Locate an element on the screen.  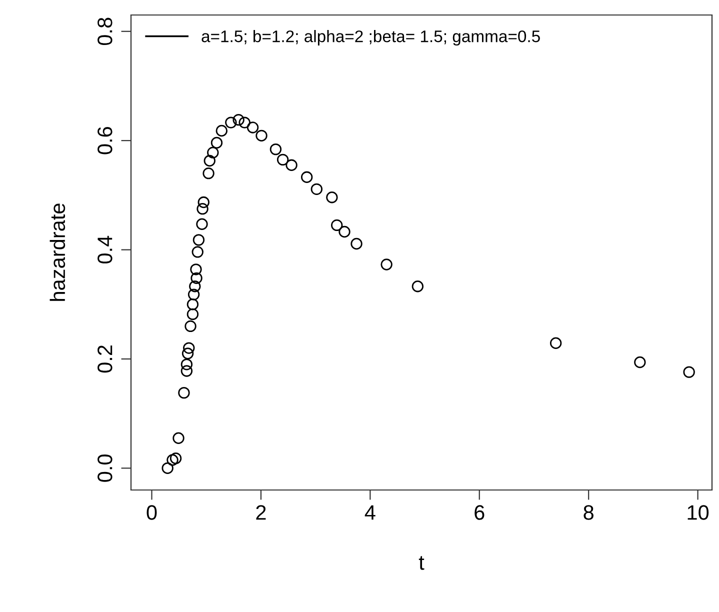
legend-label: a=1.5; b=1.2; alpha=2 ;beta= 1.5; gamma=0.5 is located at coordinates (371, 38).